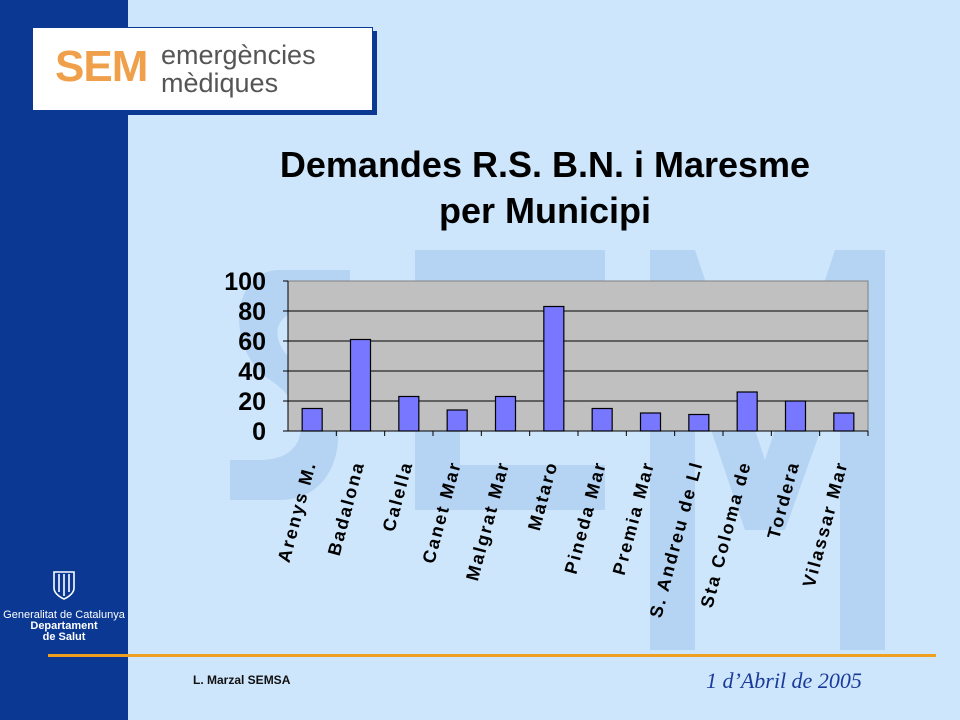  I want to click on footer-date: 1 d’Abril de 2005, so click(784, 680).